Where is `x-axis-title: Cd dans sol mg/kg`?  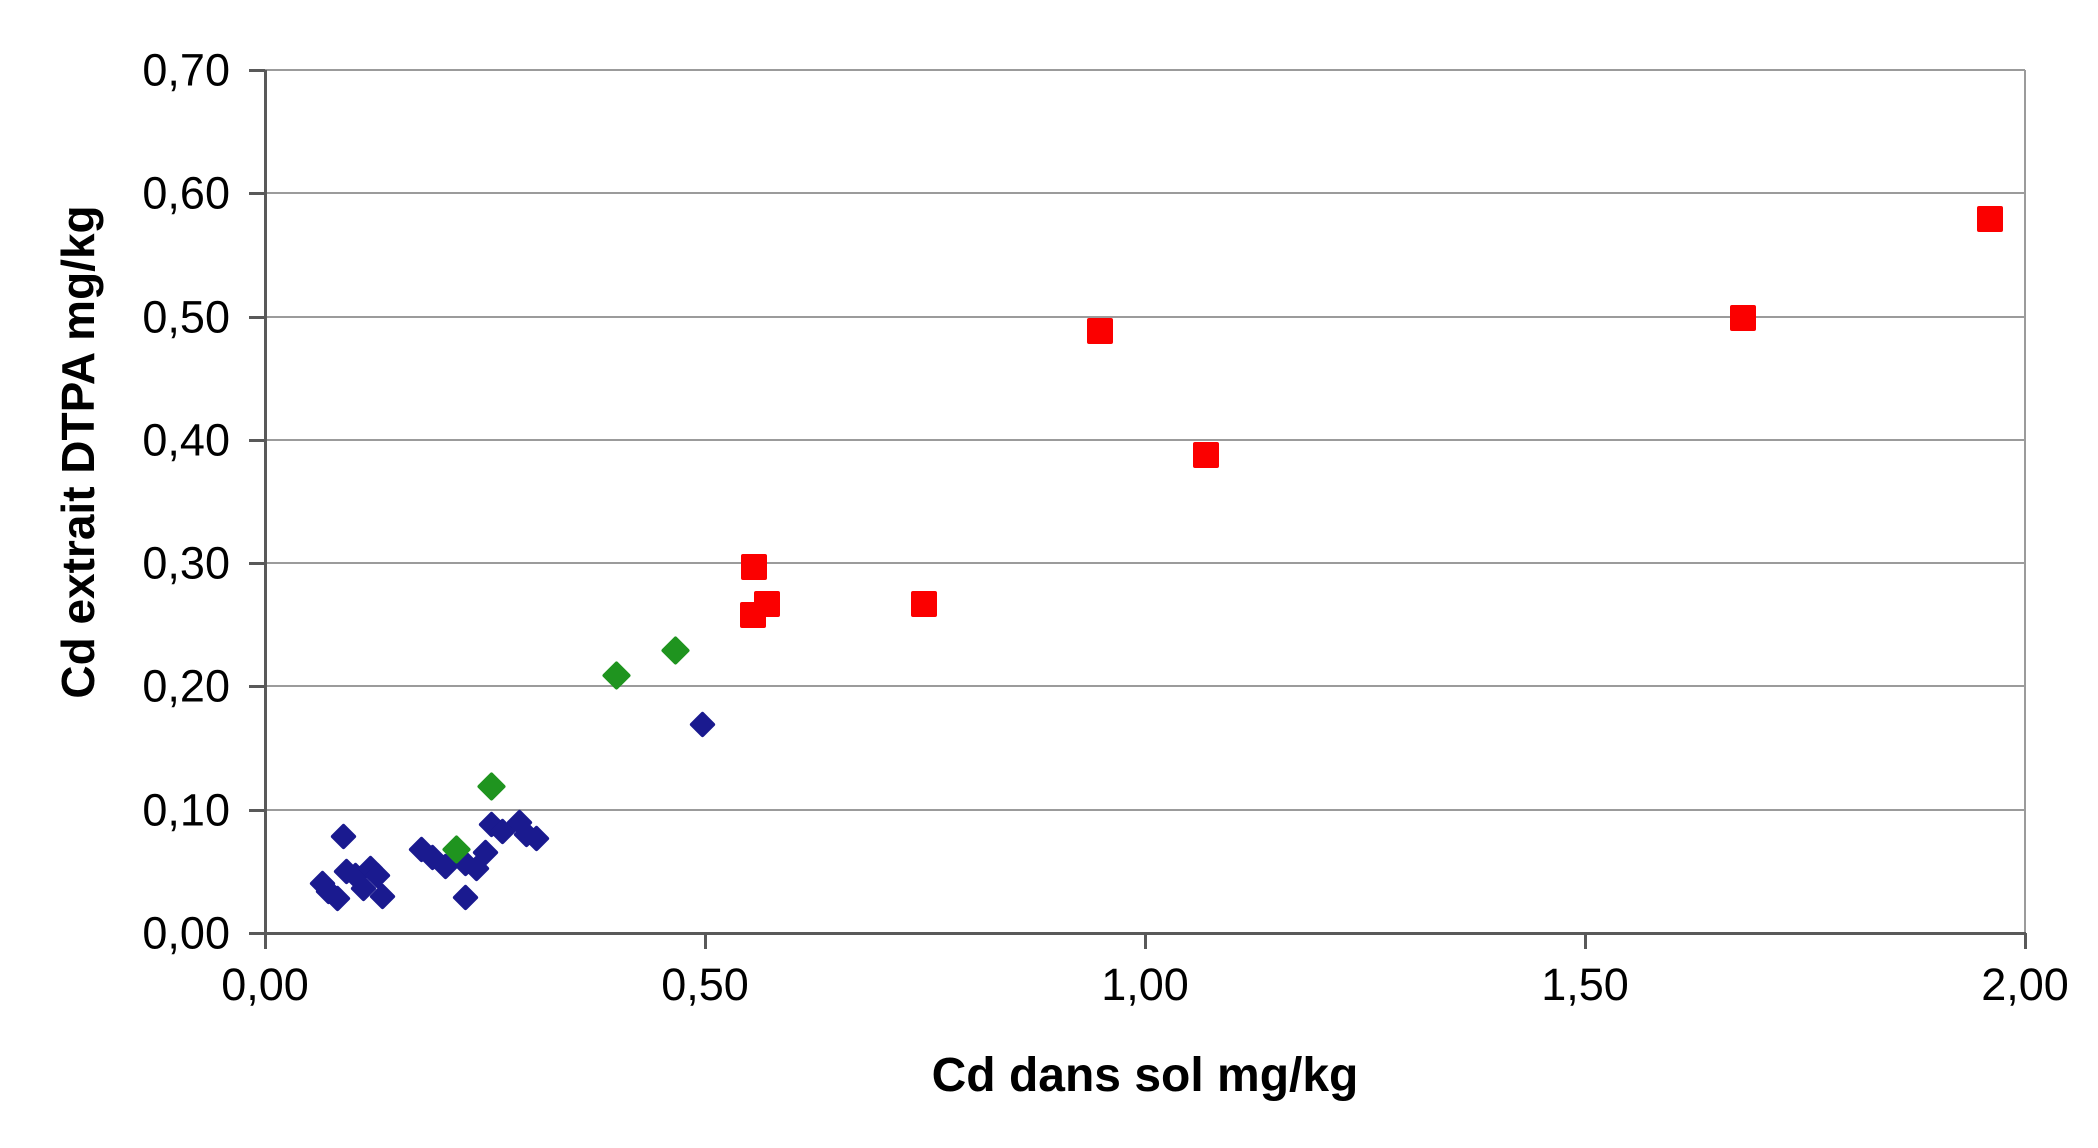 x-axis-title: Cd dans sol mg/kg is located at coordinates (1145, 1075).